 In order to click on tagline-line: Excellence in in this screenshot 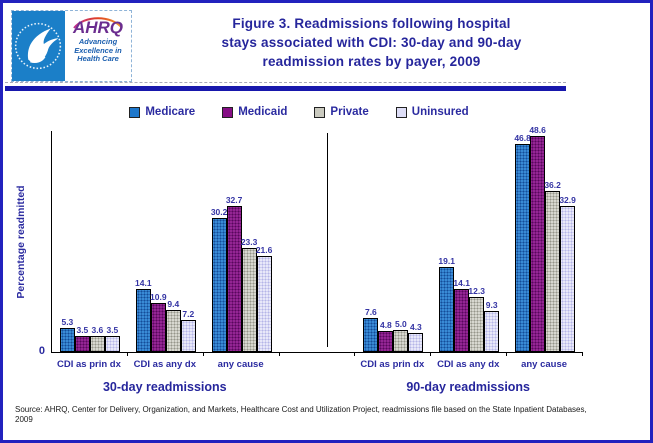, I will do `click(98, 50)`.